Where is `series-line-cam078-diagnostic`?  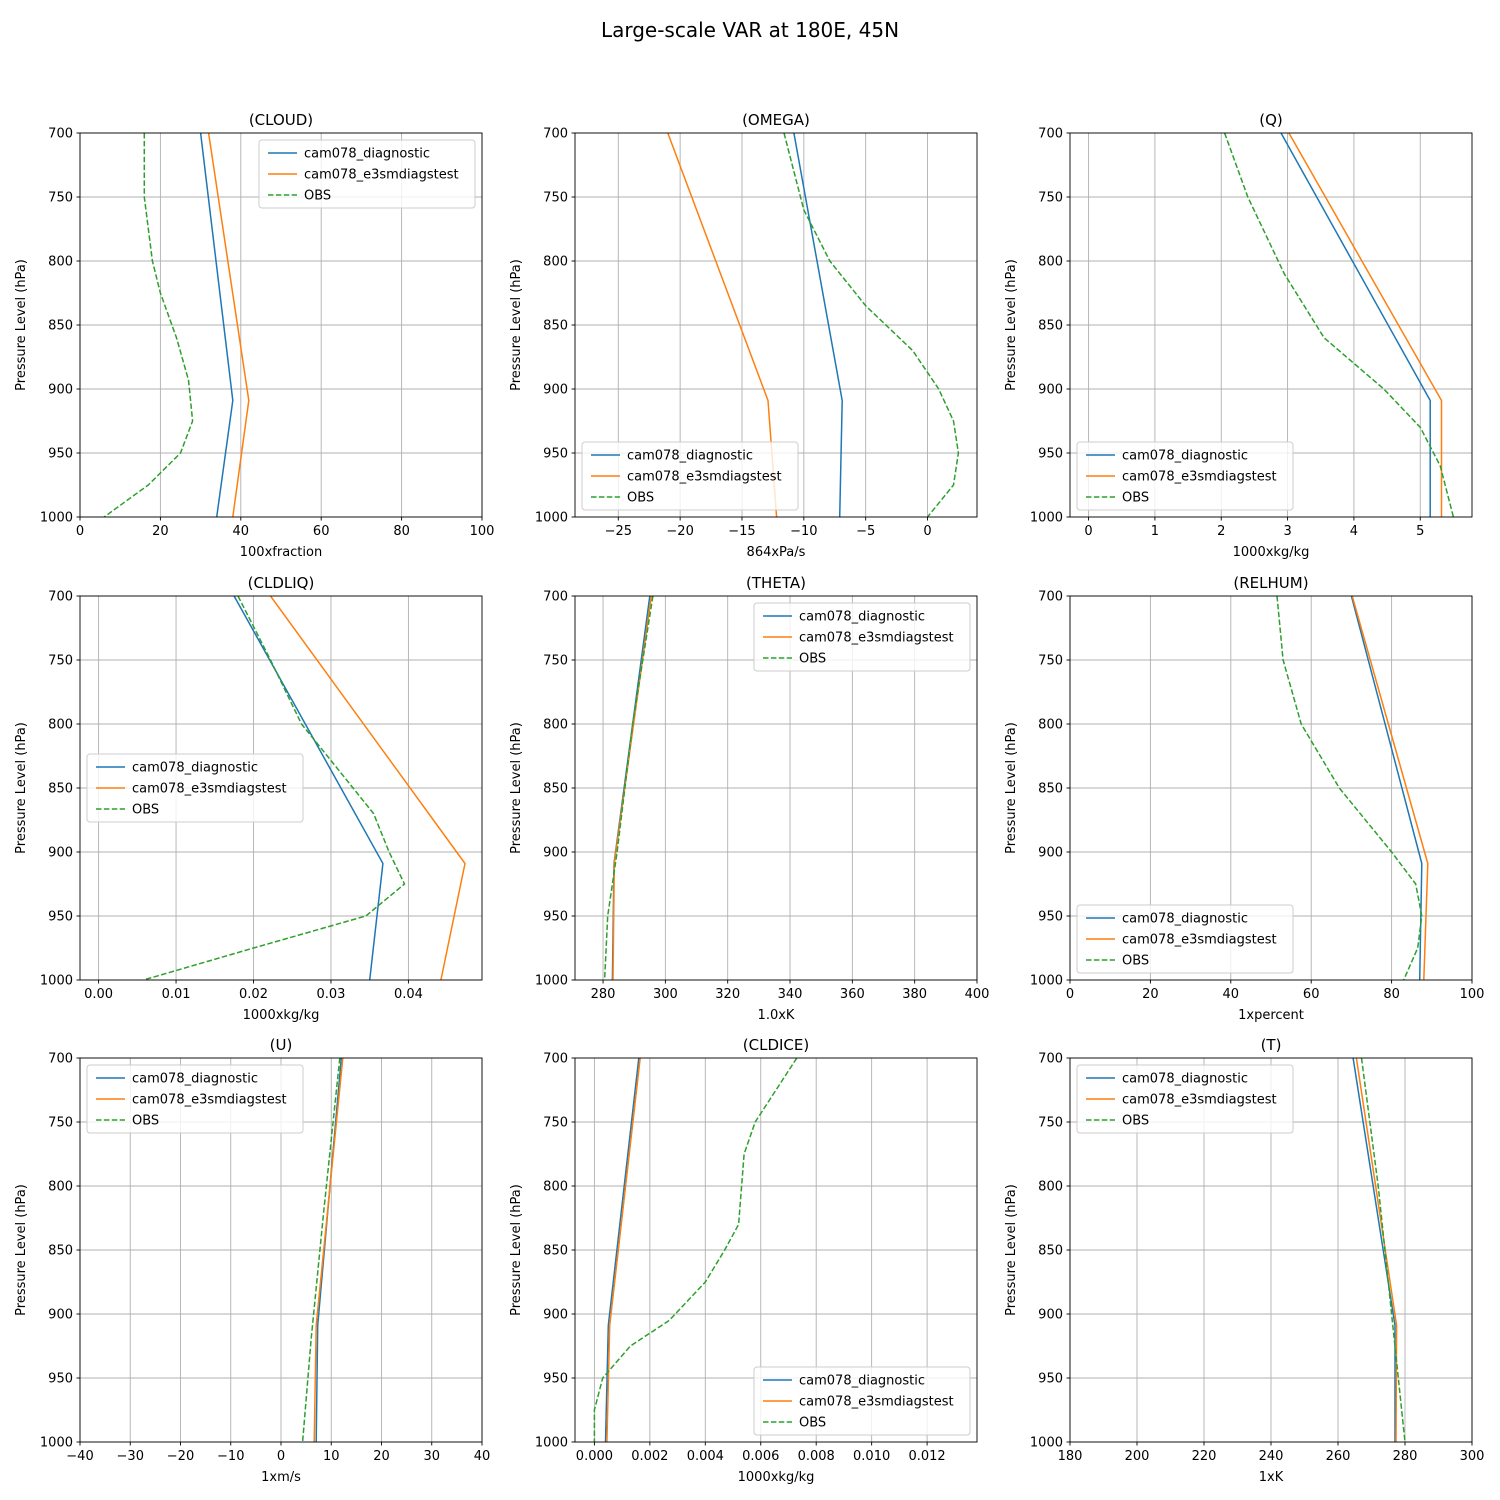 series-line-cam078-diagnostic is located at coordinates (622, 1250).